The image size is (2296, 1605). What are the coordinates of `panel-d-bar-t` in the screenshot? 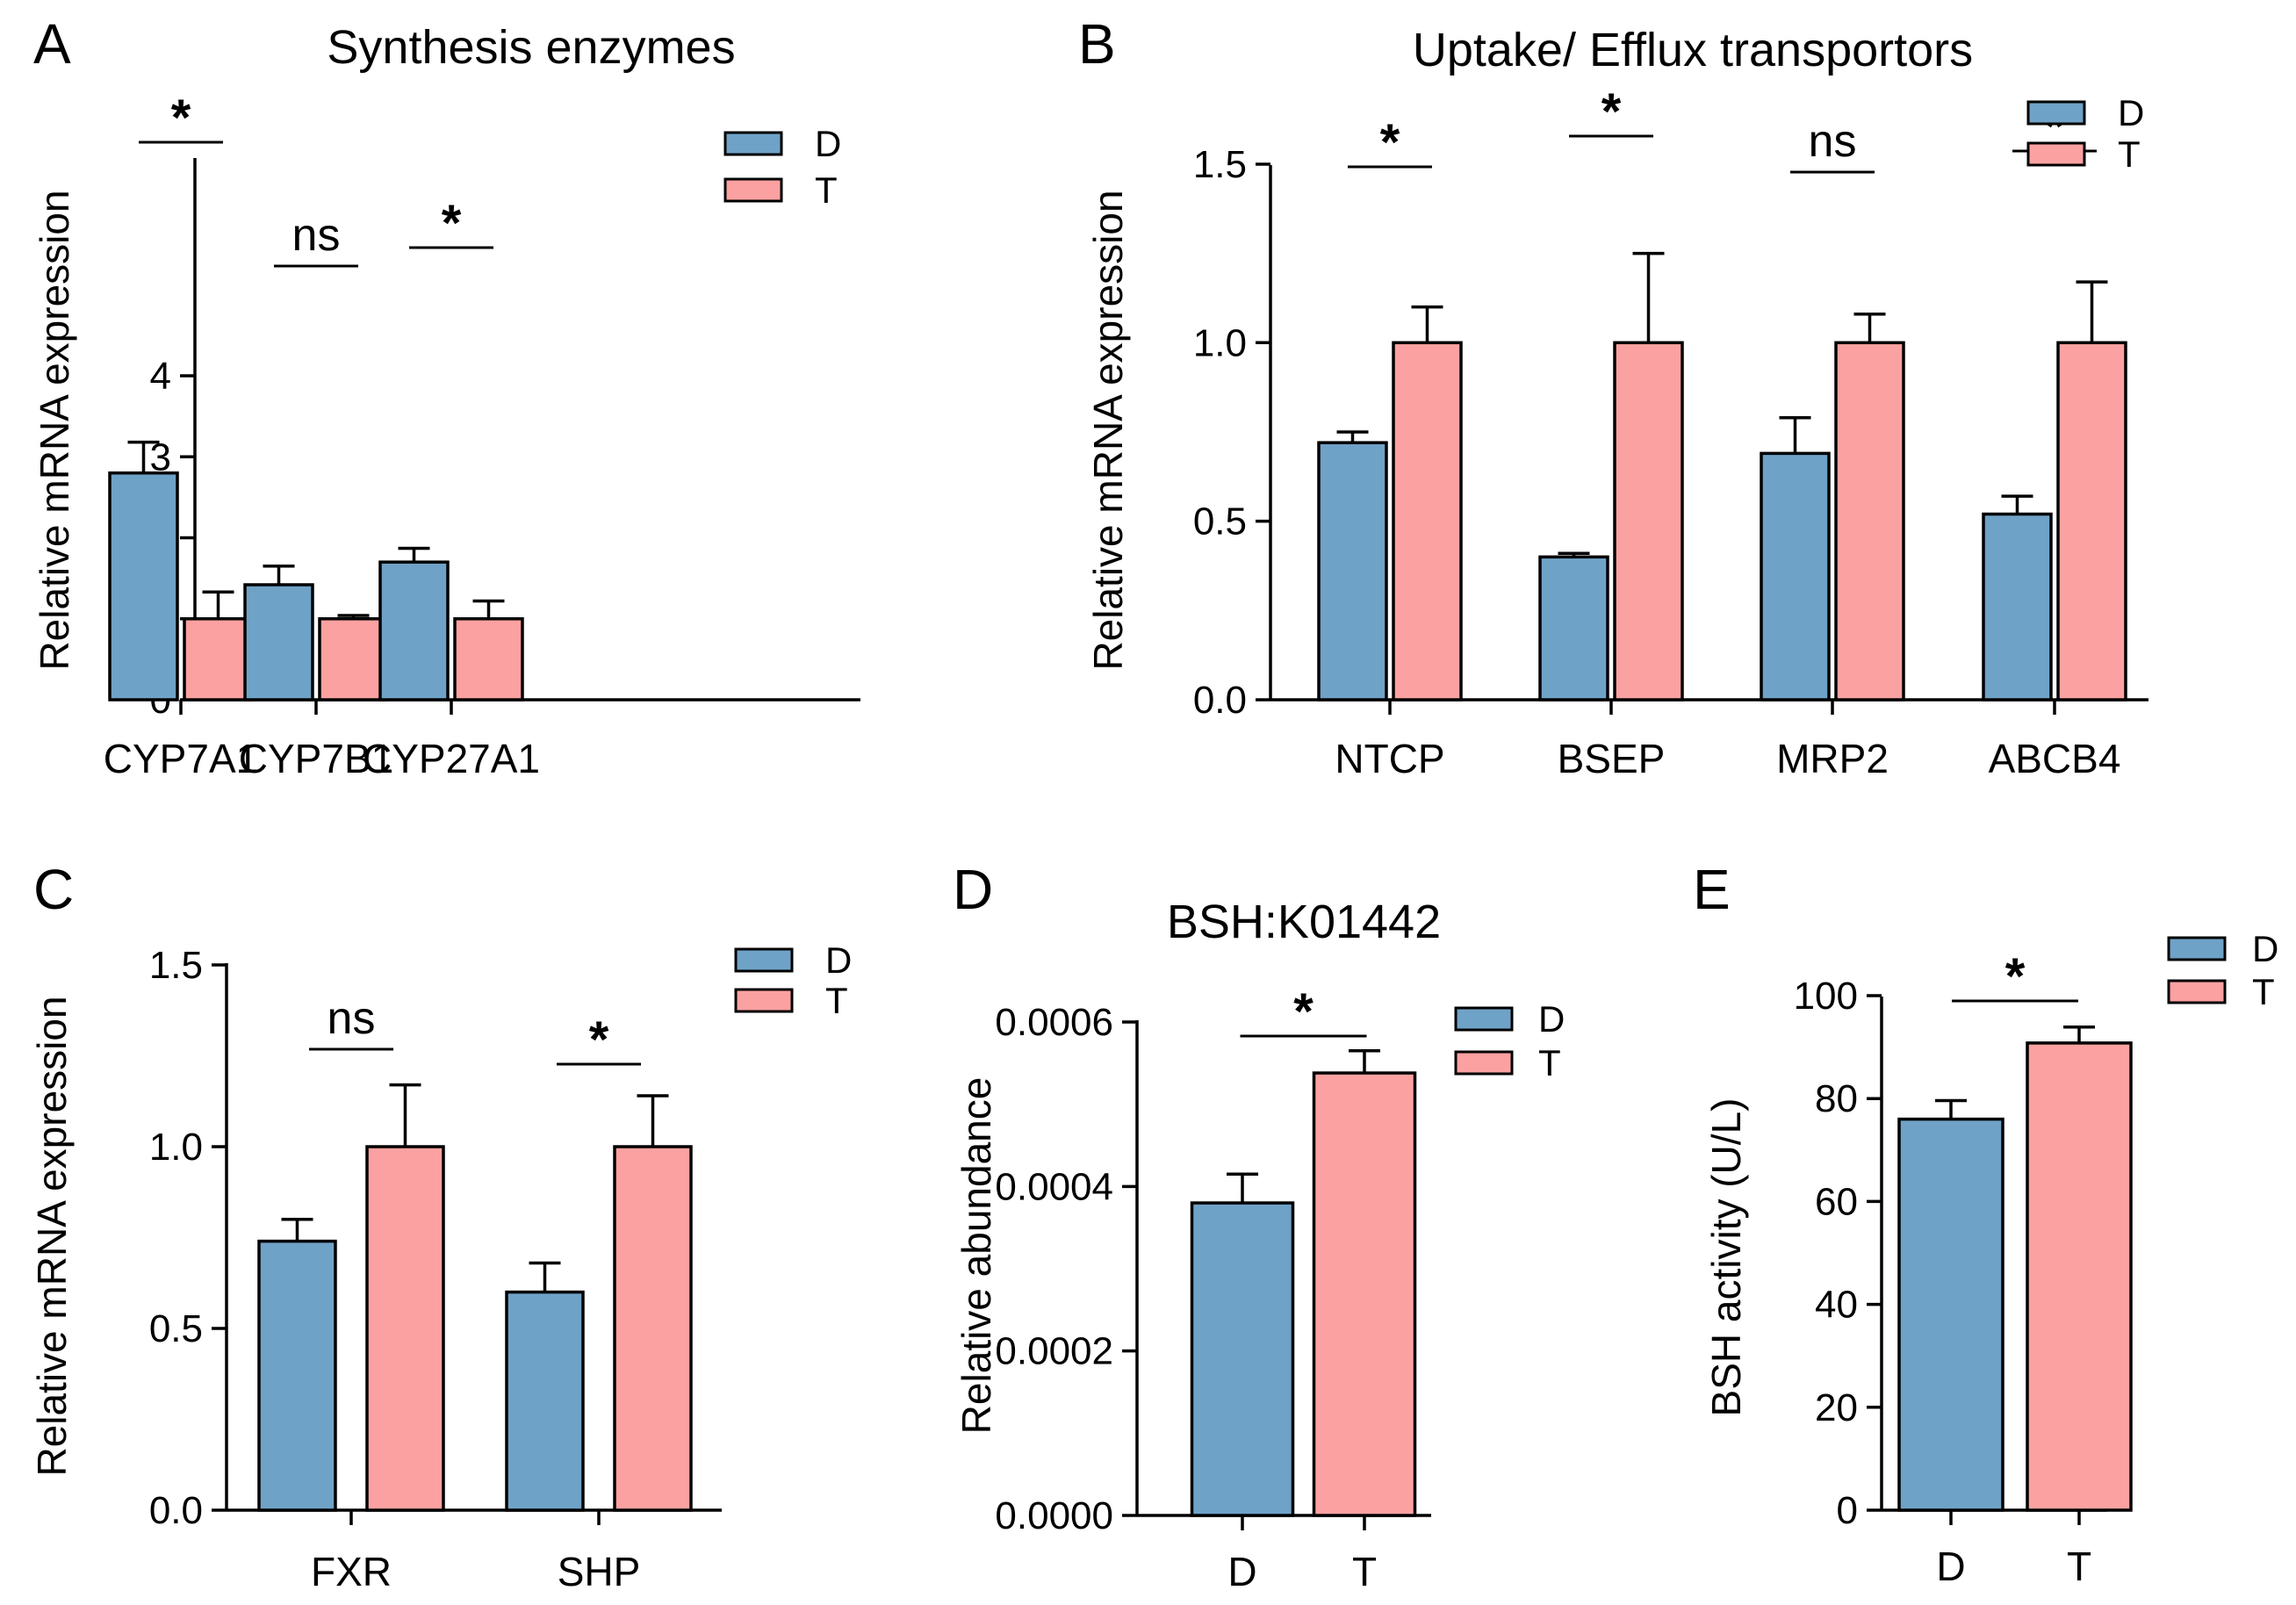 It's located at (1365, 1294).